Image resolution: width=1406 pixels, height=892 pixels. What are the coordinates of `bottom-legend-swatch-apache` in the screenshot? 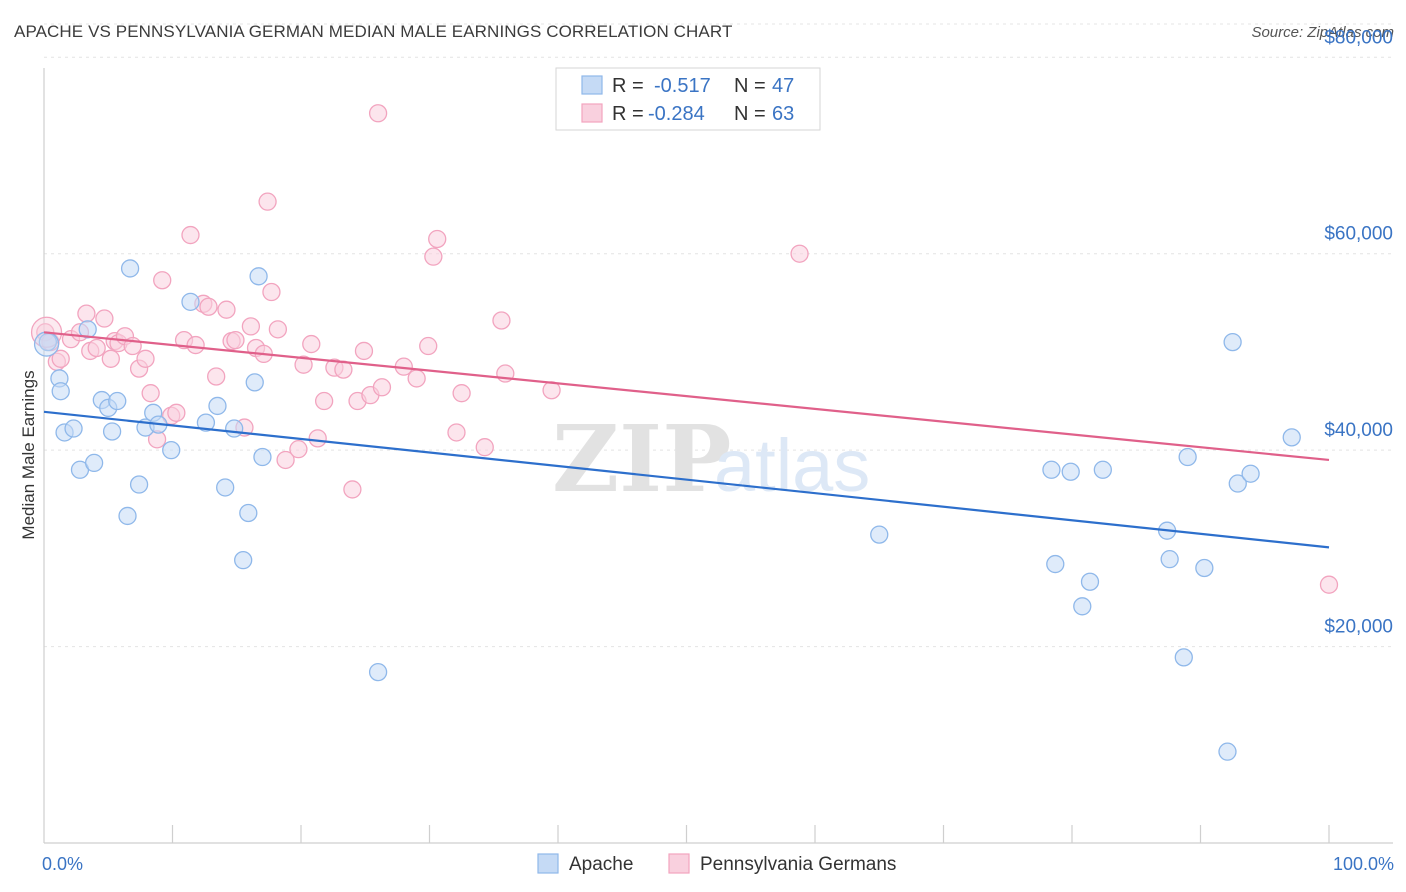 It's located at (548, 863).